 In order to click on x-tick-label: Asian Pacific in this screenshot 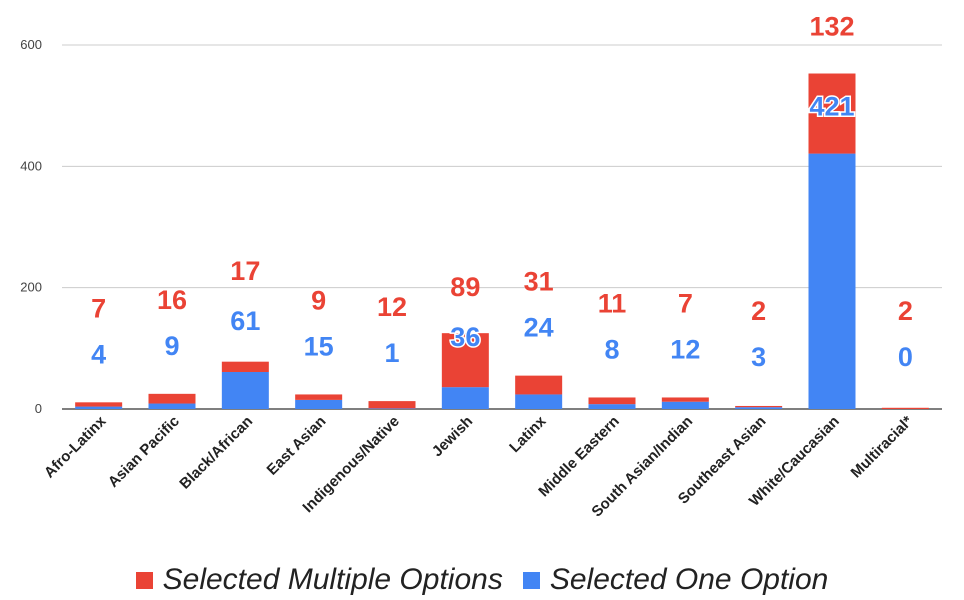, I will do `click(144, 452)`.